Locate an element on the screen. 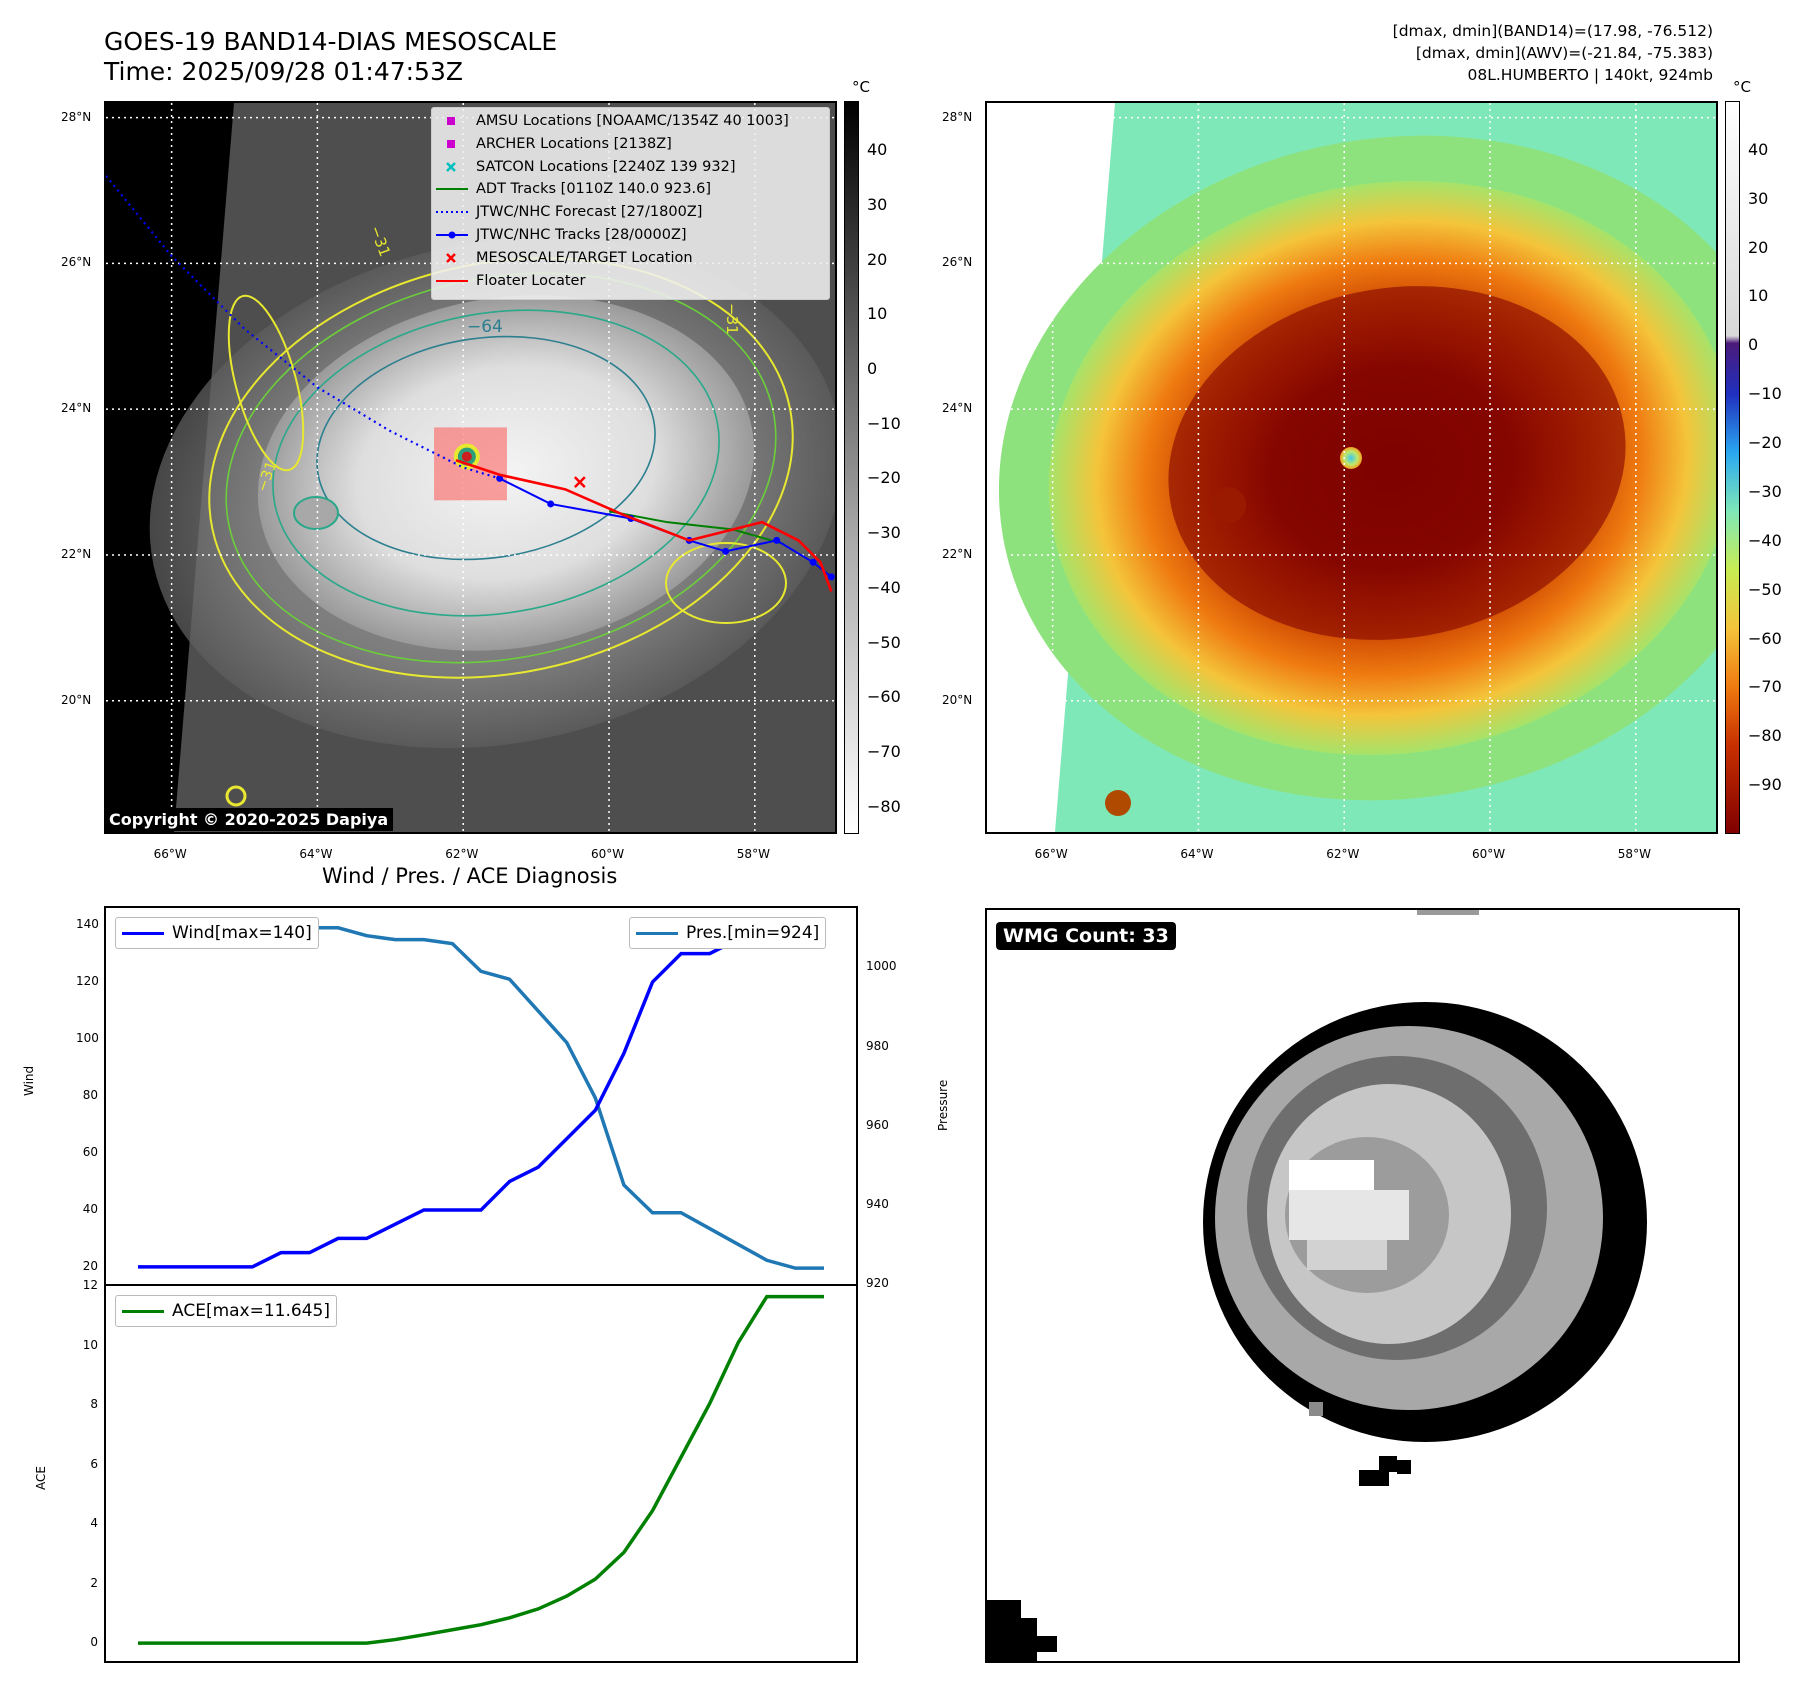  legend-label: JTWC/NHC Forecast [27/1800Z] is located at coordinates (589, 212).